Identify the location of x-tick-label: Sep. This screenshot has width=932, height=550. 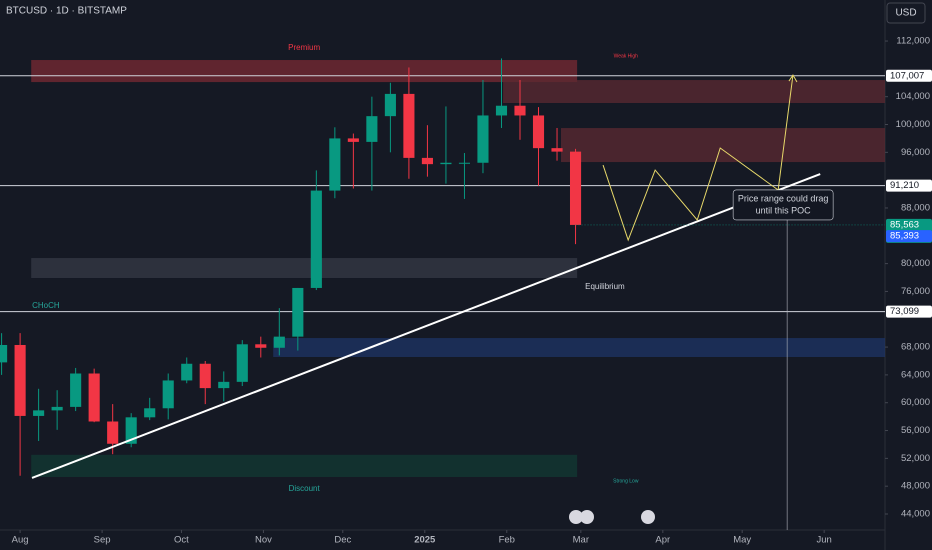
(102, 540).